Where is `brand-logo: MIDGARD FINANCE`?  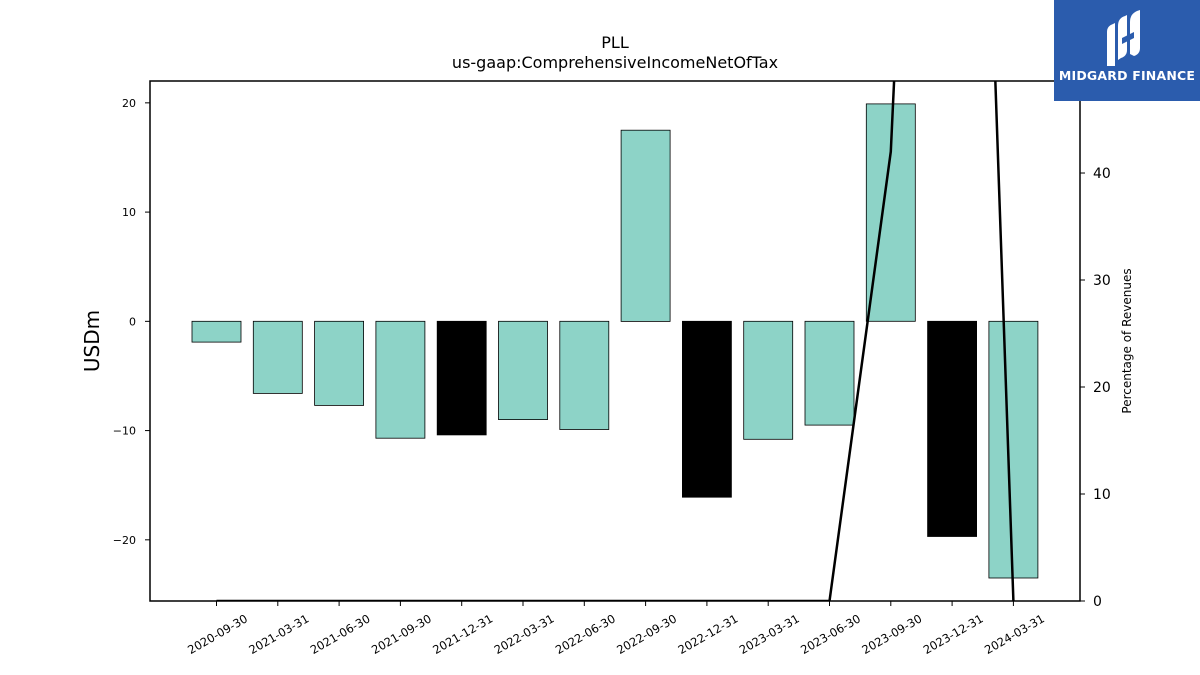 brand-logo: MIDGARD FINANCE is located at coordinates (1127, 50).